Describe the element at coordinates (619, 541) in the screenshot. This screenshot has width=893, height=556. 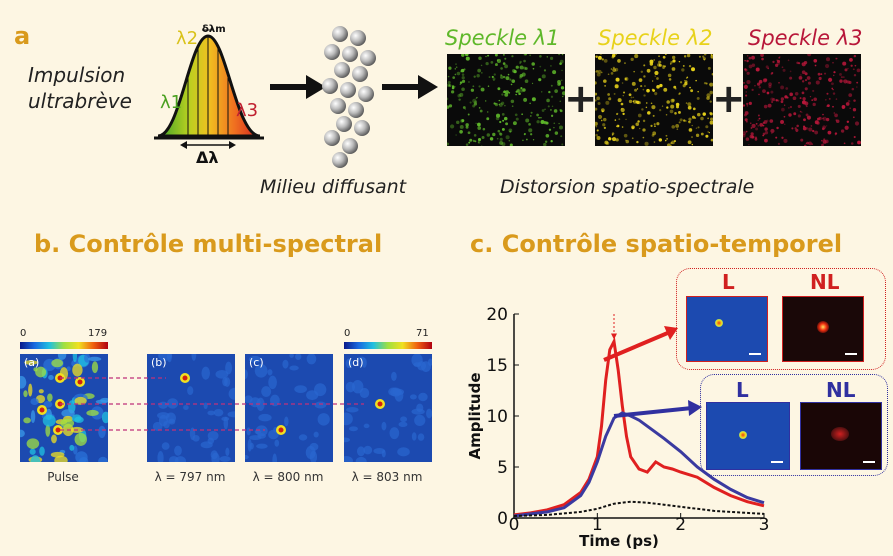
I see `x-axis-title: Time (ps)` at that location.